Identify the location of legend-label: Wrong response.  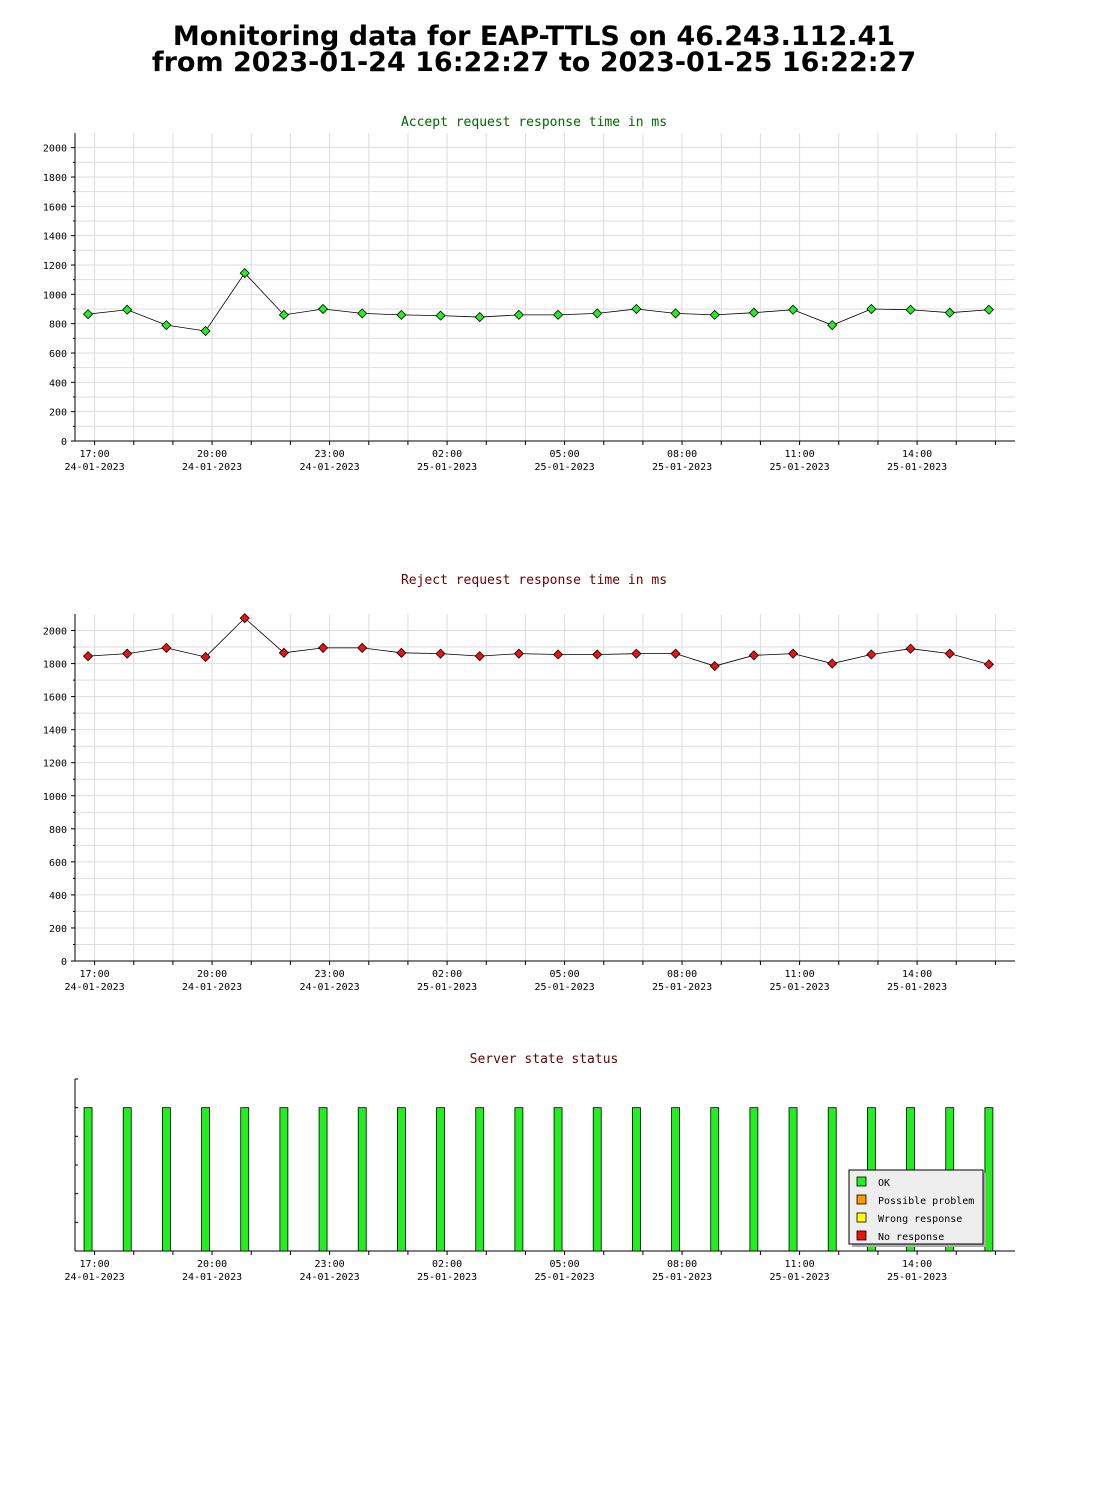
(920, 1219).